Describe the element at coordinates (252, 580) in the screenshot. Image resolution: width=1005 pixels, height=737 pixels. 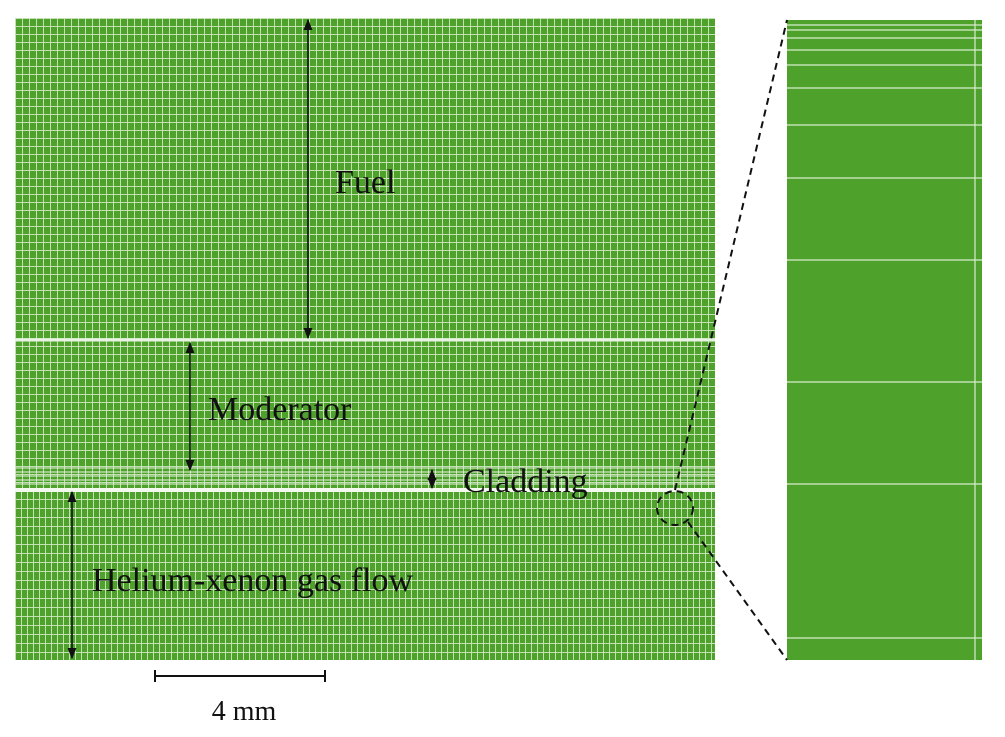
I see `gas-flow-label: Helium-xenon gas flow` at that location.